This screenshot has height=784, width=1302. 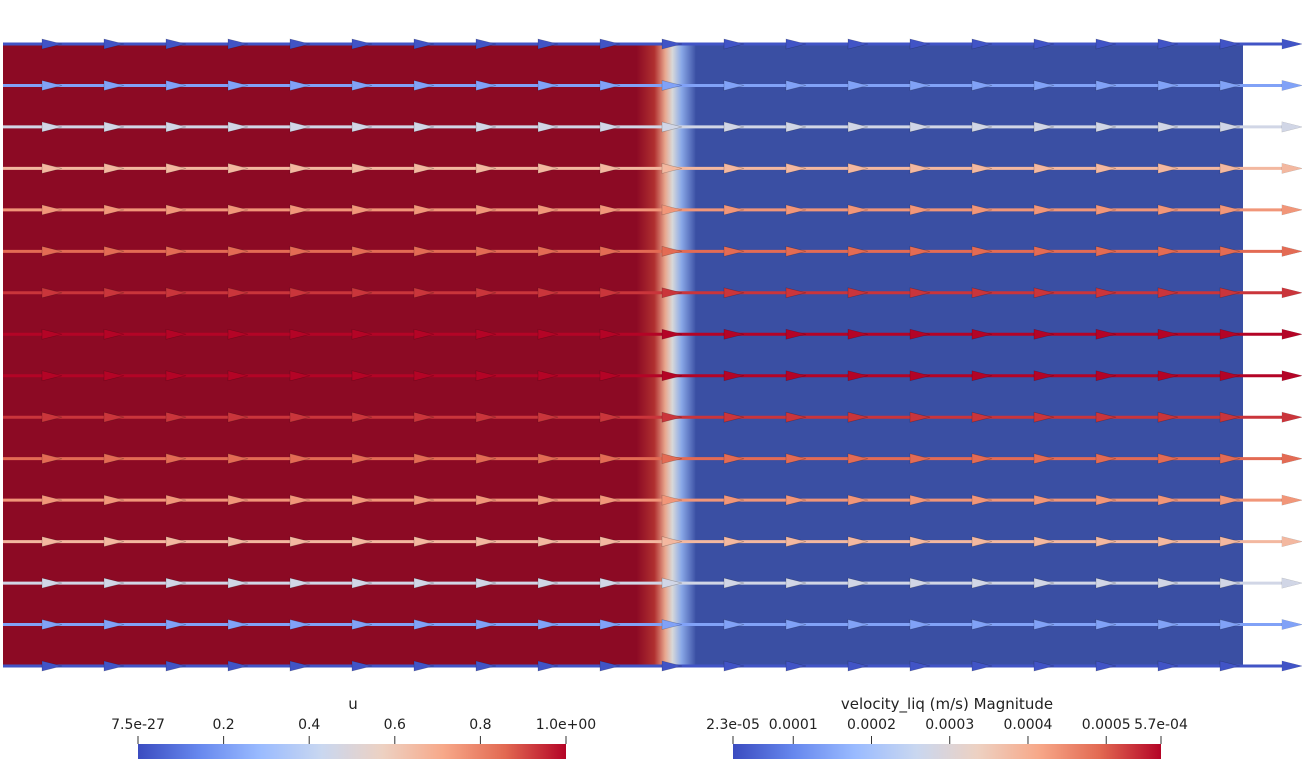 What do you see at coordinates (733, 725) in the screenshot?
I see `legend-tick-label: 2.3e-05` at bounding box center [733, 725].